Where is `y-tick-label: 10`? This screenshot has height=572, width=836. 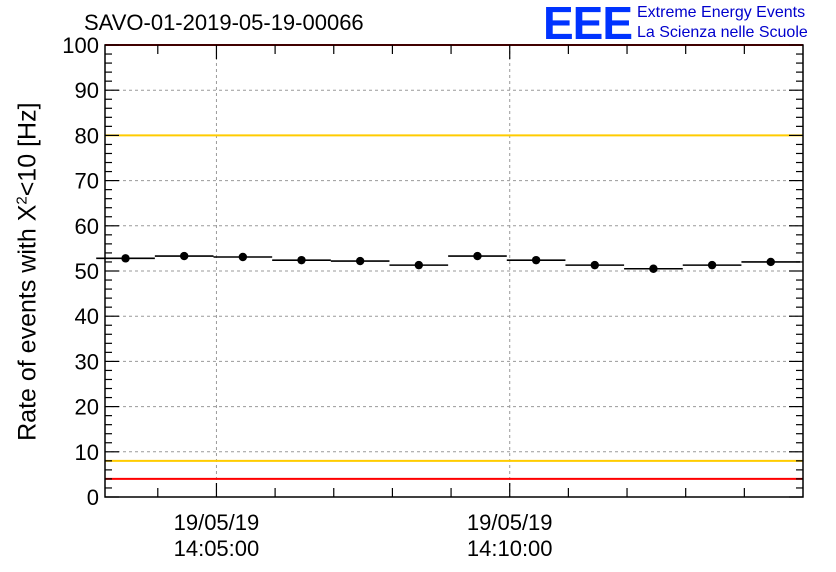 y-tick-label: 10 is located at coordinates (87, 452).